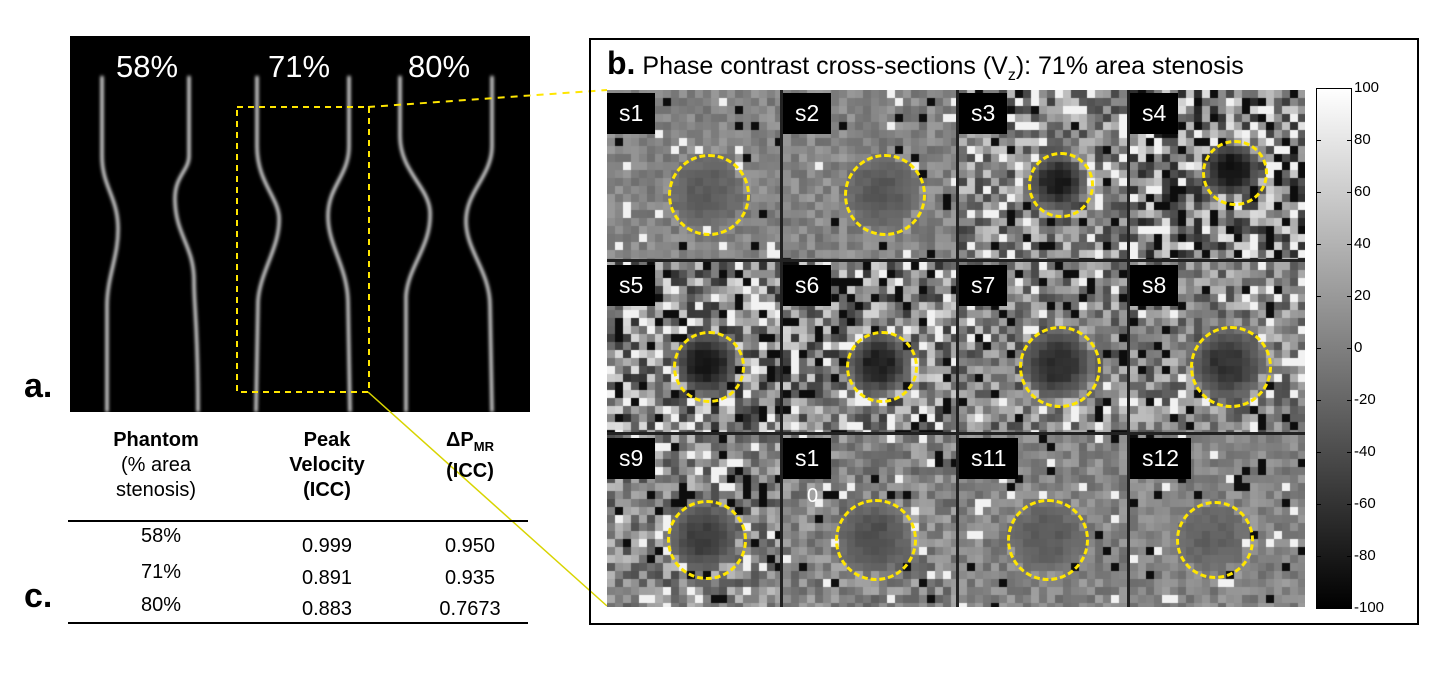  I want to click on table-rule-bottom, so click(298, 623).